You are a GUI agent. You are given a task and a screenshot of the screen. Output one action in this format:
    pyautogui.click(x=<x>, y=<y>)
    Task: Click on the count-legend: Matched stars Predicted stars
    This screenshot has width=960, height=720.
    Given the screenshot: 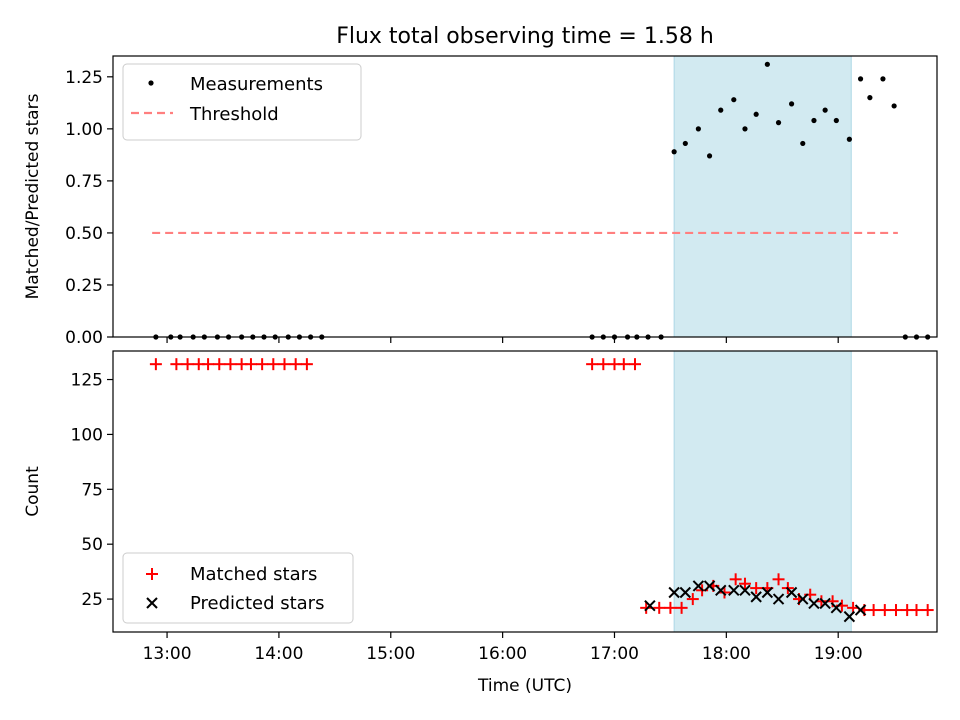 What is the action you would take?
    pyautogui.click(x=238, y=588)
    